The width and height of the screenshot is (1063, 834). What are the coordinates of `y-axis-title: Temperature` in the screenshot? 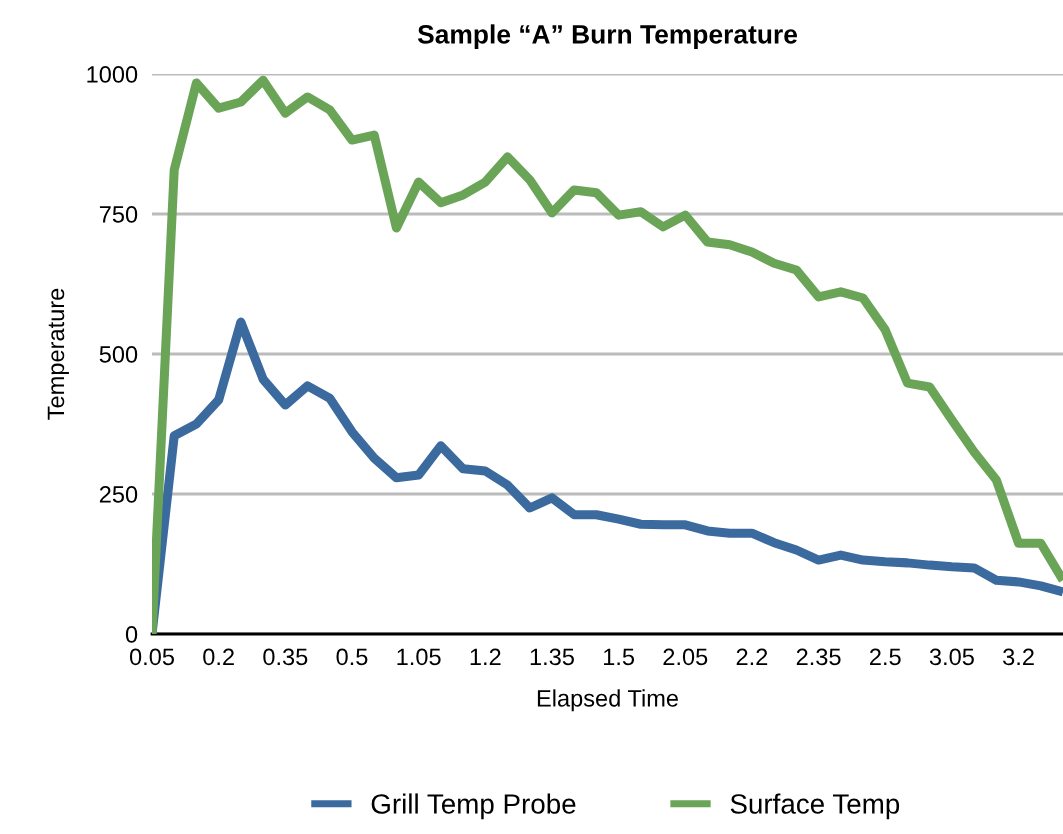 It's located at (58, 354).